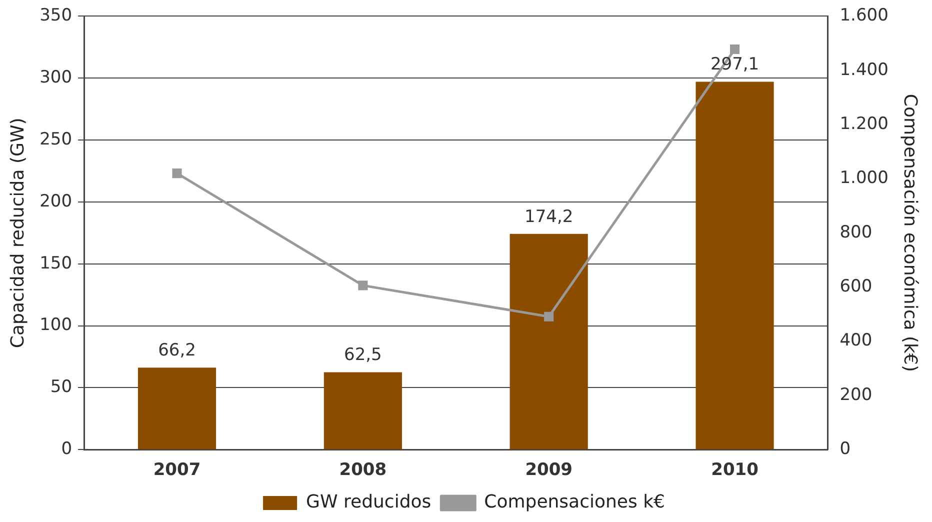  Describe the element at coordinates (61, 387) in the screenshot. I see `y-tick-label: 50` at that location.